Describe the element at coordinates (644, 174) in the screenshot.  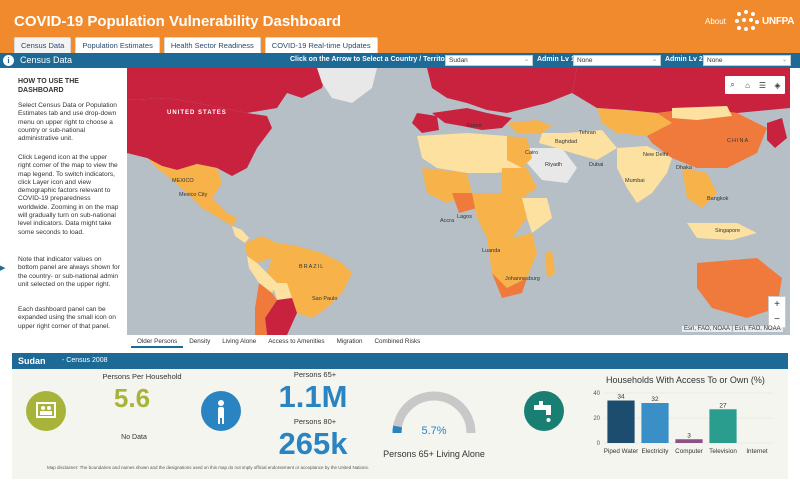
I see `map-region-india` at that location.